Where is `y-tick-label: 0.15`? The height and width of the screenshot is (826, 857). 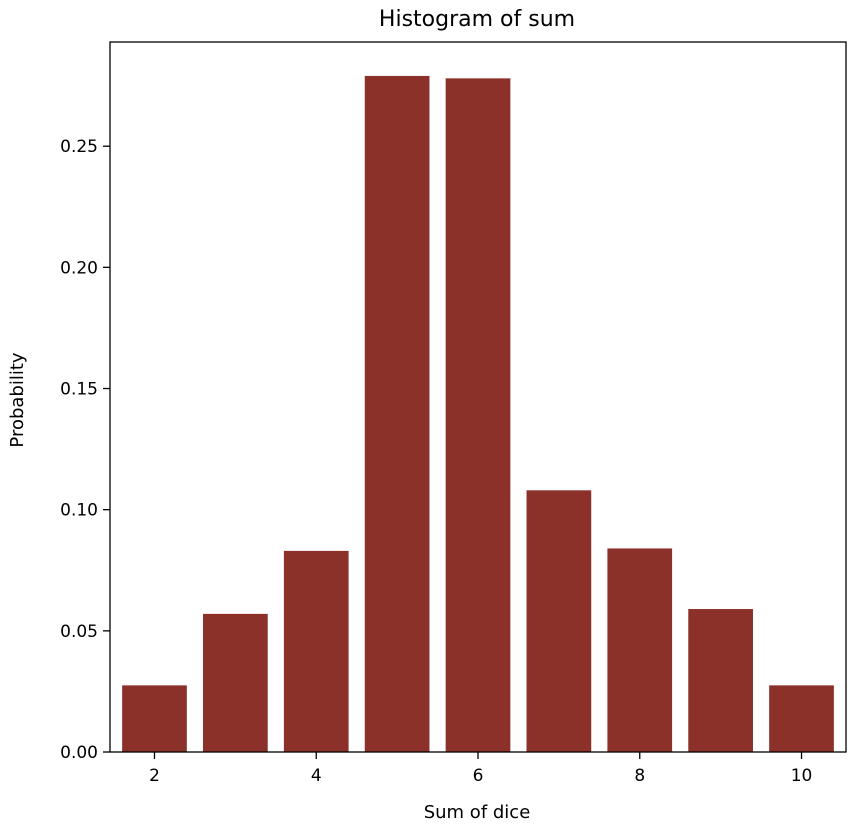 y-tick-label: 0.15 is located at coordinates (79, 390).